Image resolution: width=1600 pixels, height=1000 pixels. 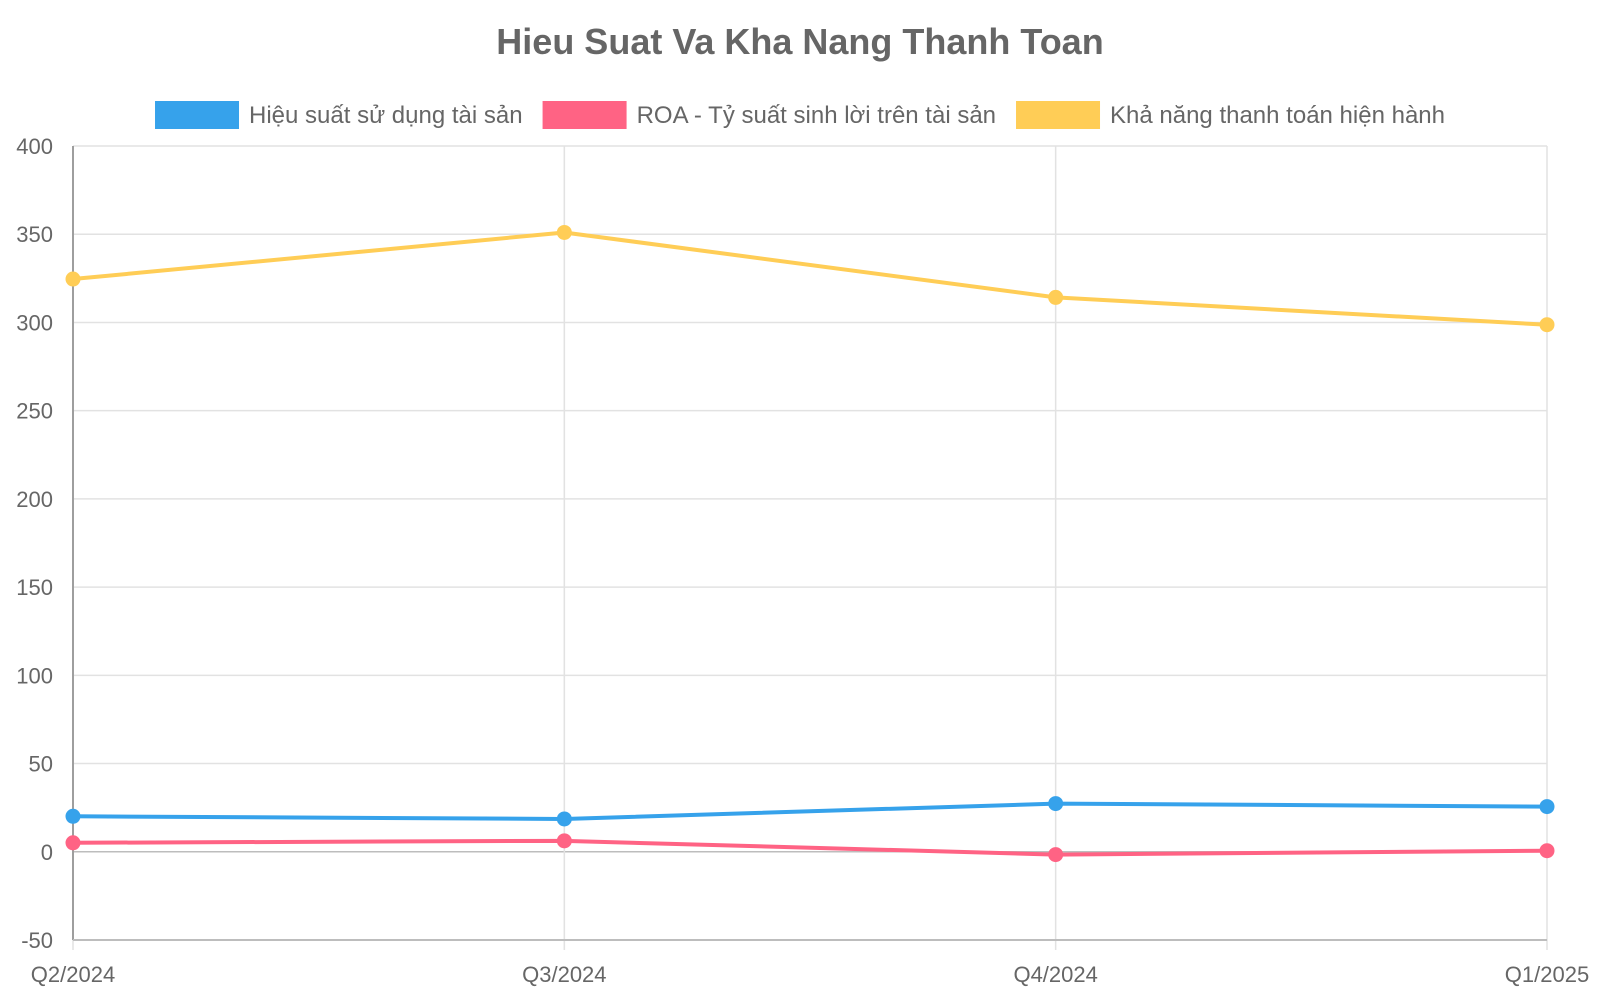 I want to click on legend-label: Khả năng thanh toán hiện hành, so click(x=1277, y=115).